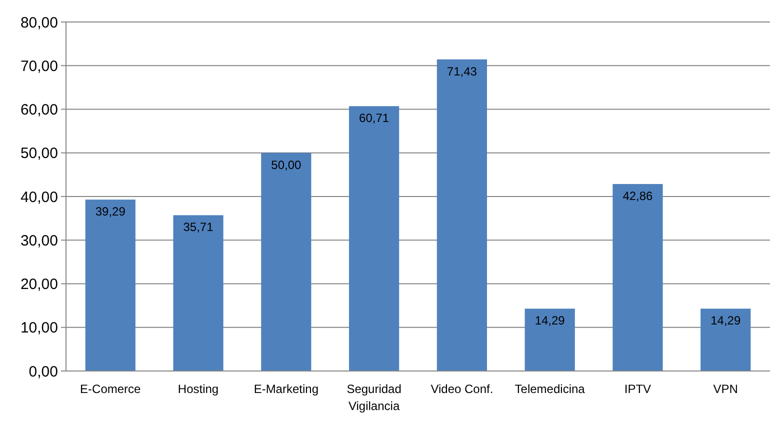 This screenshot has height=425, width=772. Describe the element at coordinates (374, 397) in the screenshot. I see `x-tick-label: Seguridad Vigilancia` at that location.